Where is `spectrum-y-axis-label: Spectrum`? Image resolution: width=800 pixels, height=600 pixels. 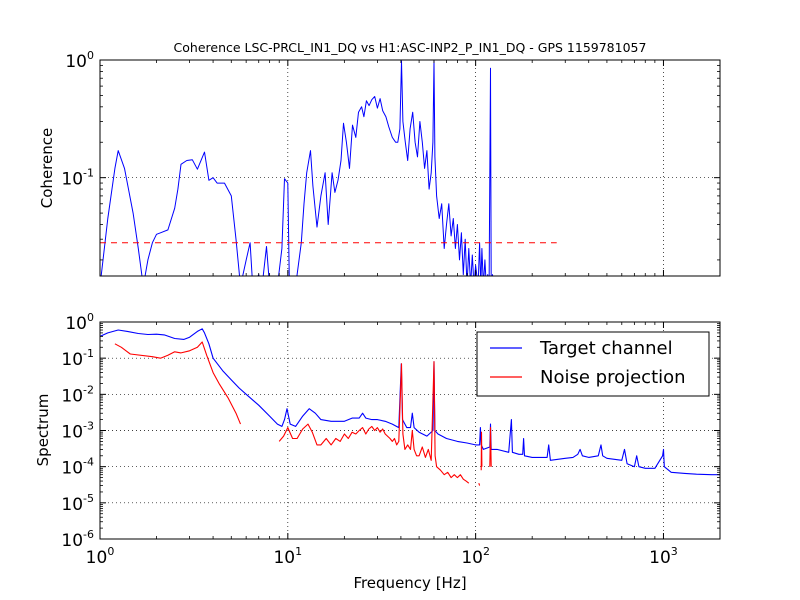
spectrum-y-axis-label: Spectrum is located at coordinates (43, 430).